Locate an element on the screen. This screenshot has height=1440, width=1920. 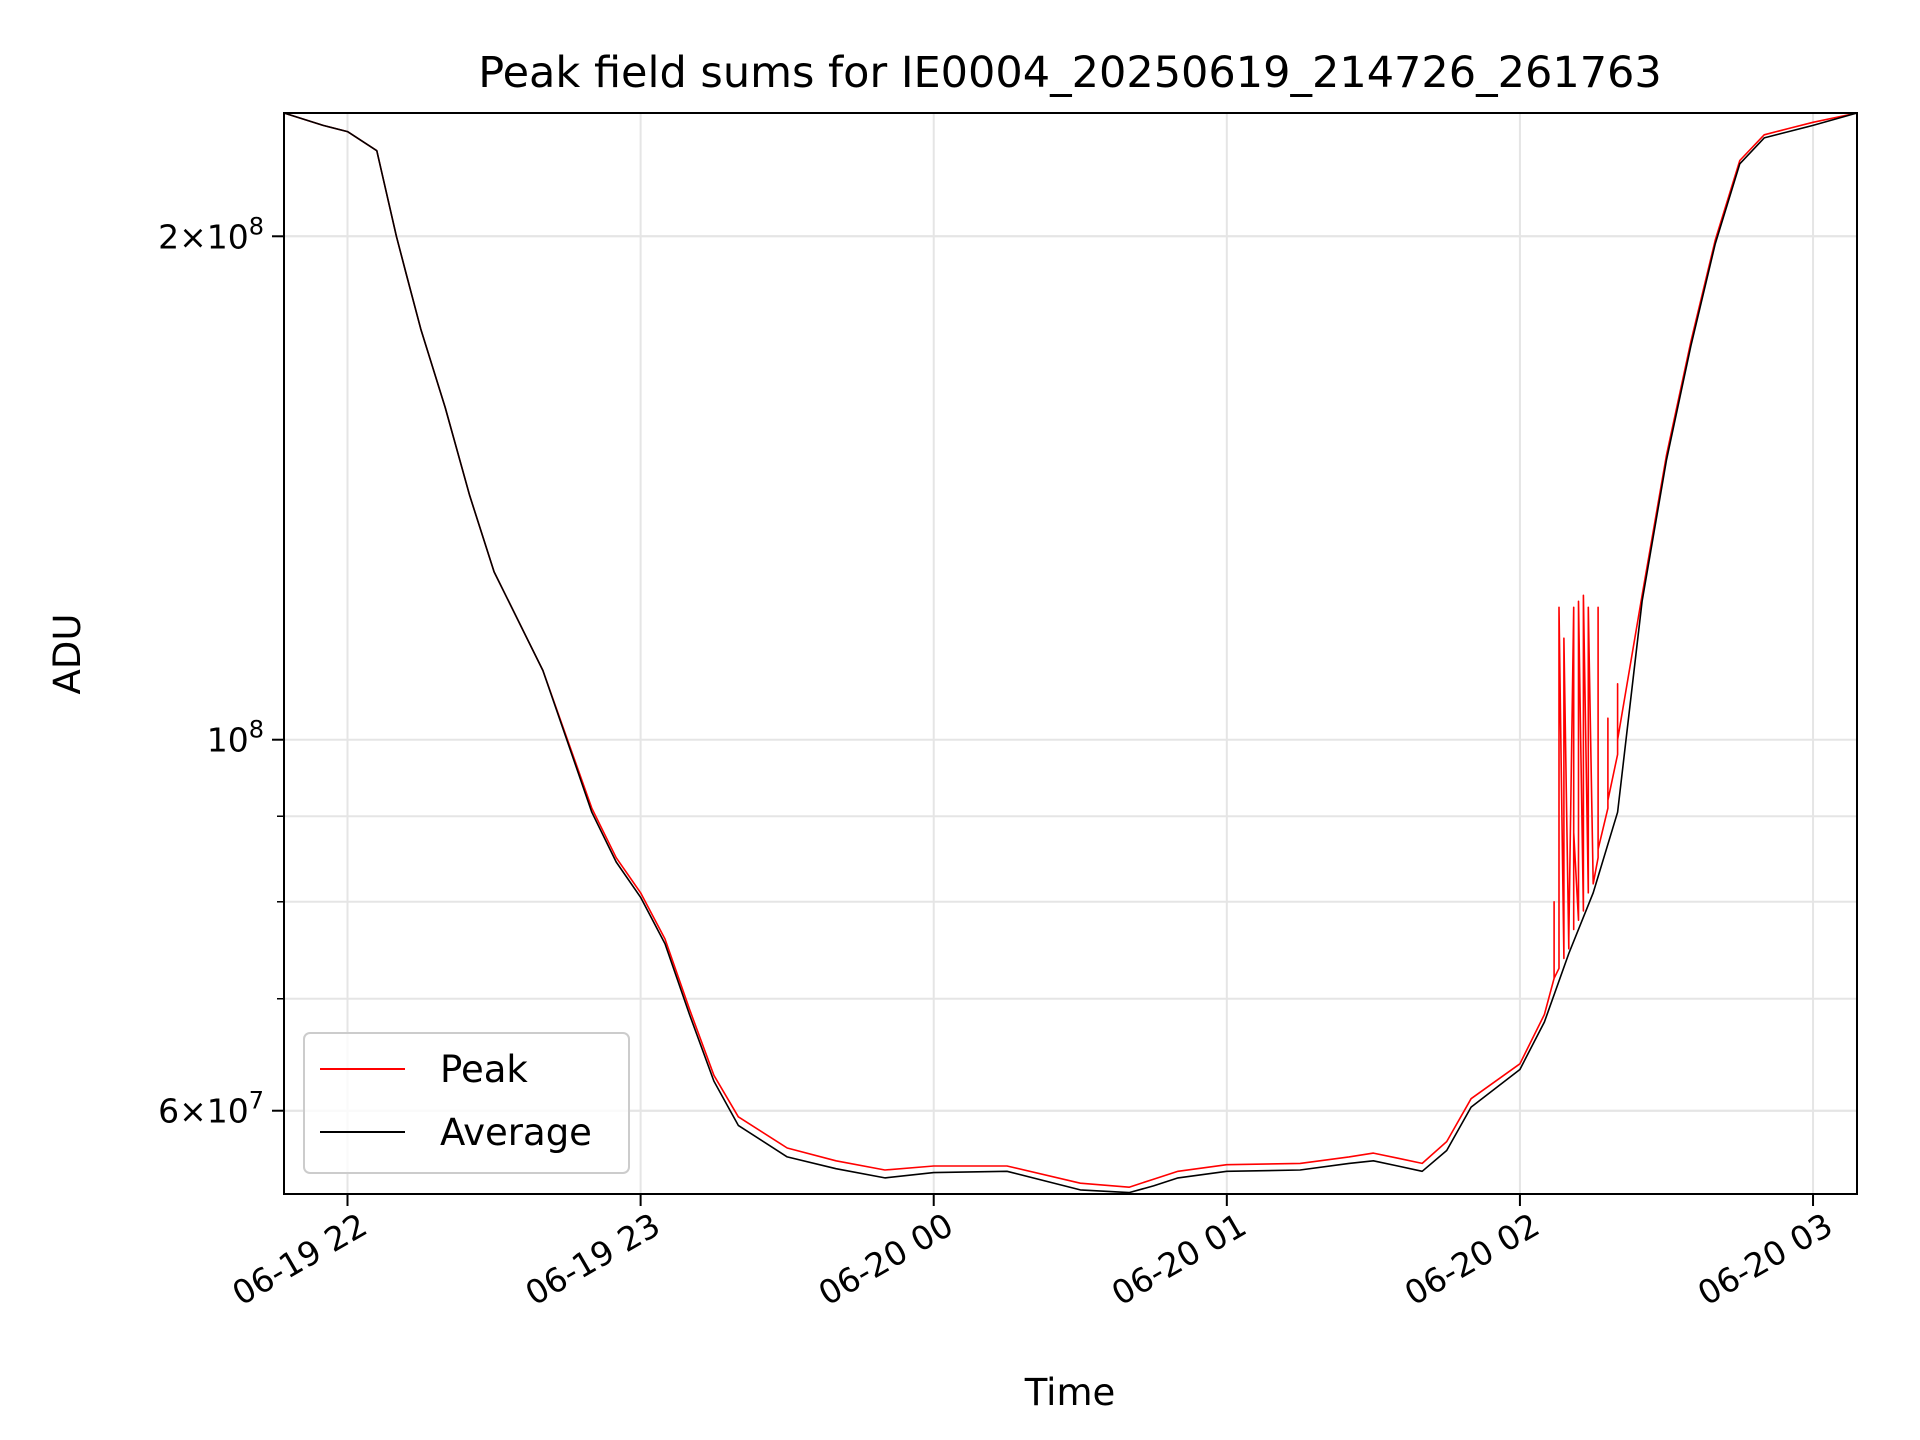
legend-label-average: Average is located at coordinates (516, 1132).